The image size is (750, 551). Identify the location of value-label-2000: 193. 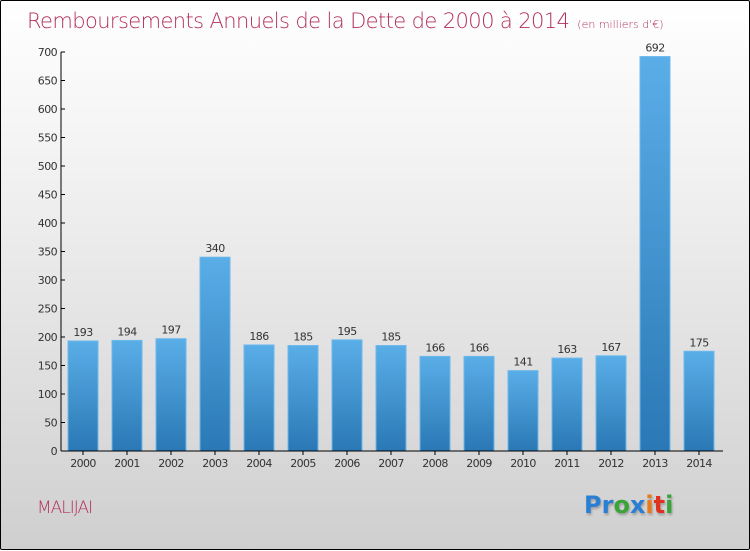
(83, 332).